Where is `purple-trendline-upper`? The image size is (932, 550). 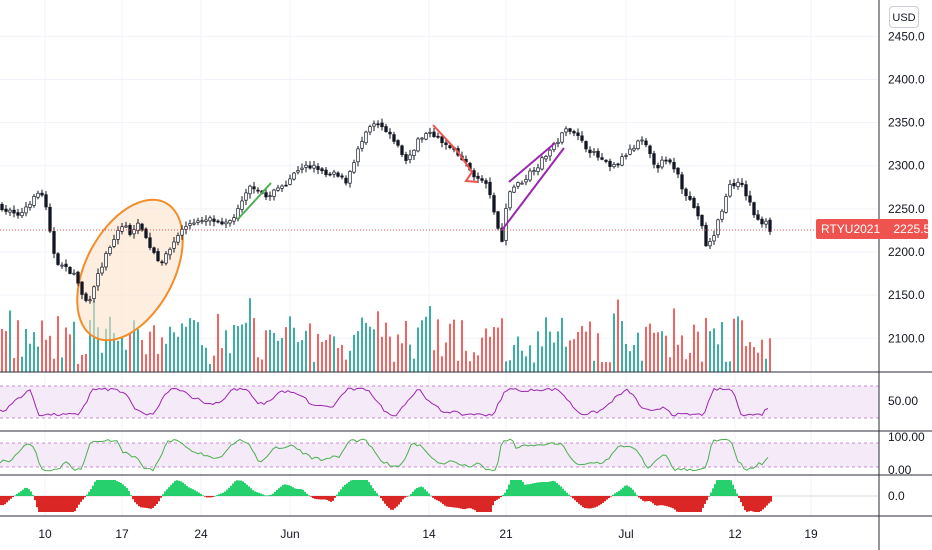 purple-trendline-upper is located at coordinates (532, 162).